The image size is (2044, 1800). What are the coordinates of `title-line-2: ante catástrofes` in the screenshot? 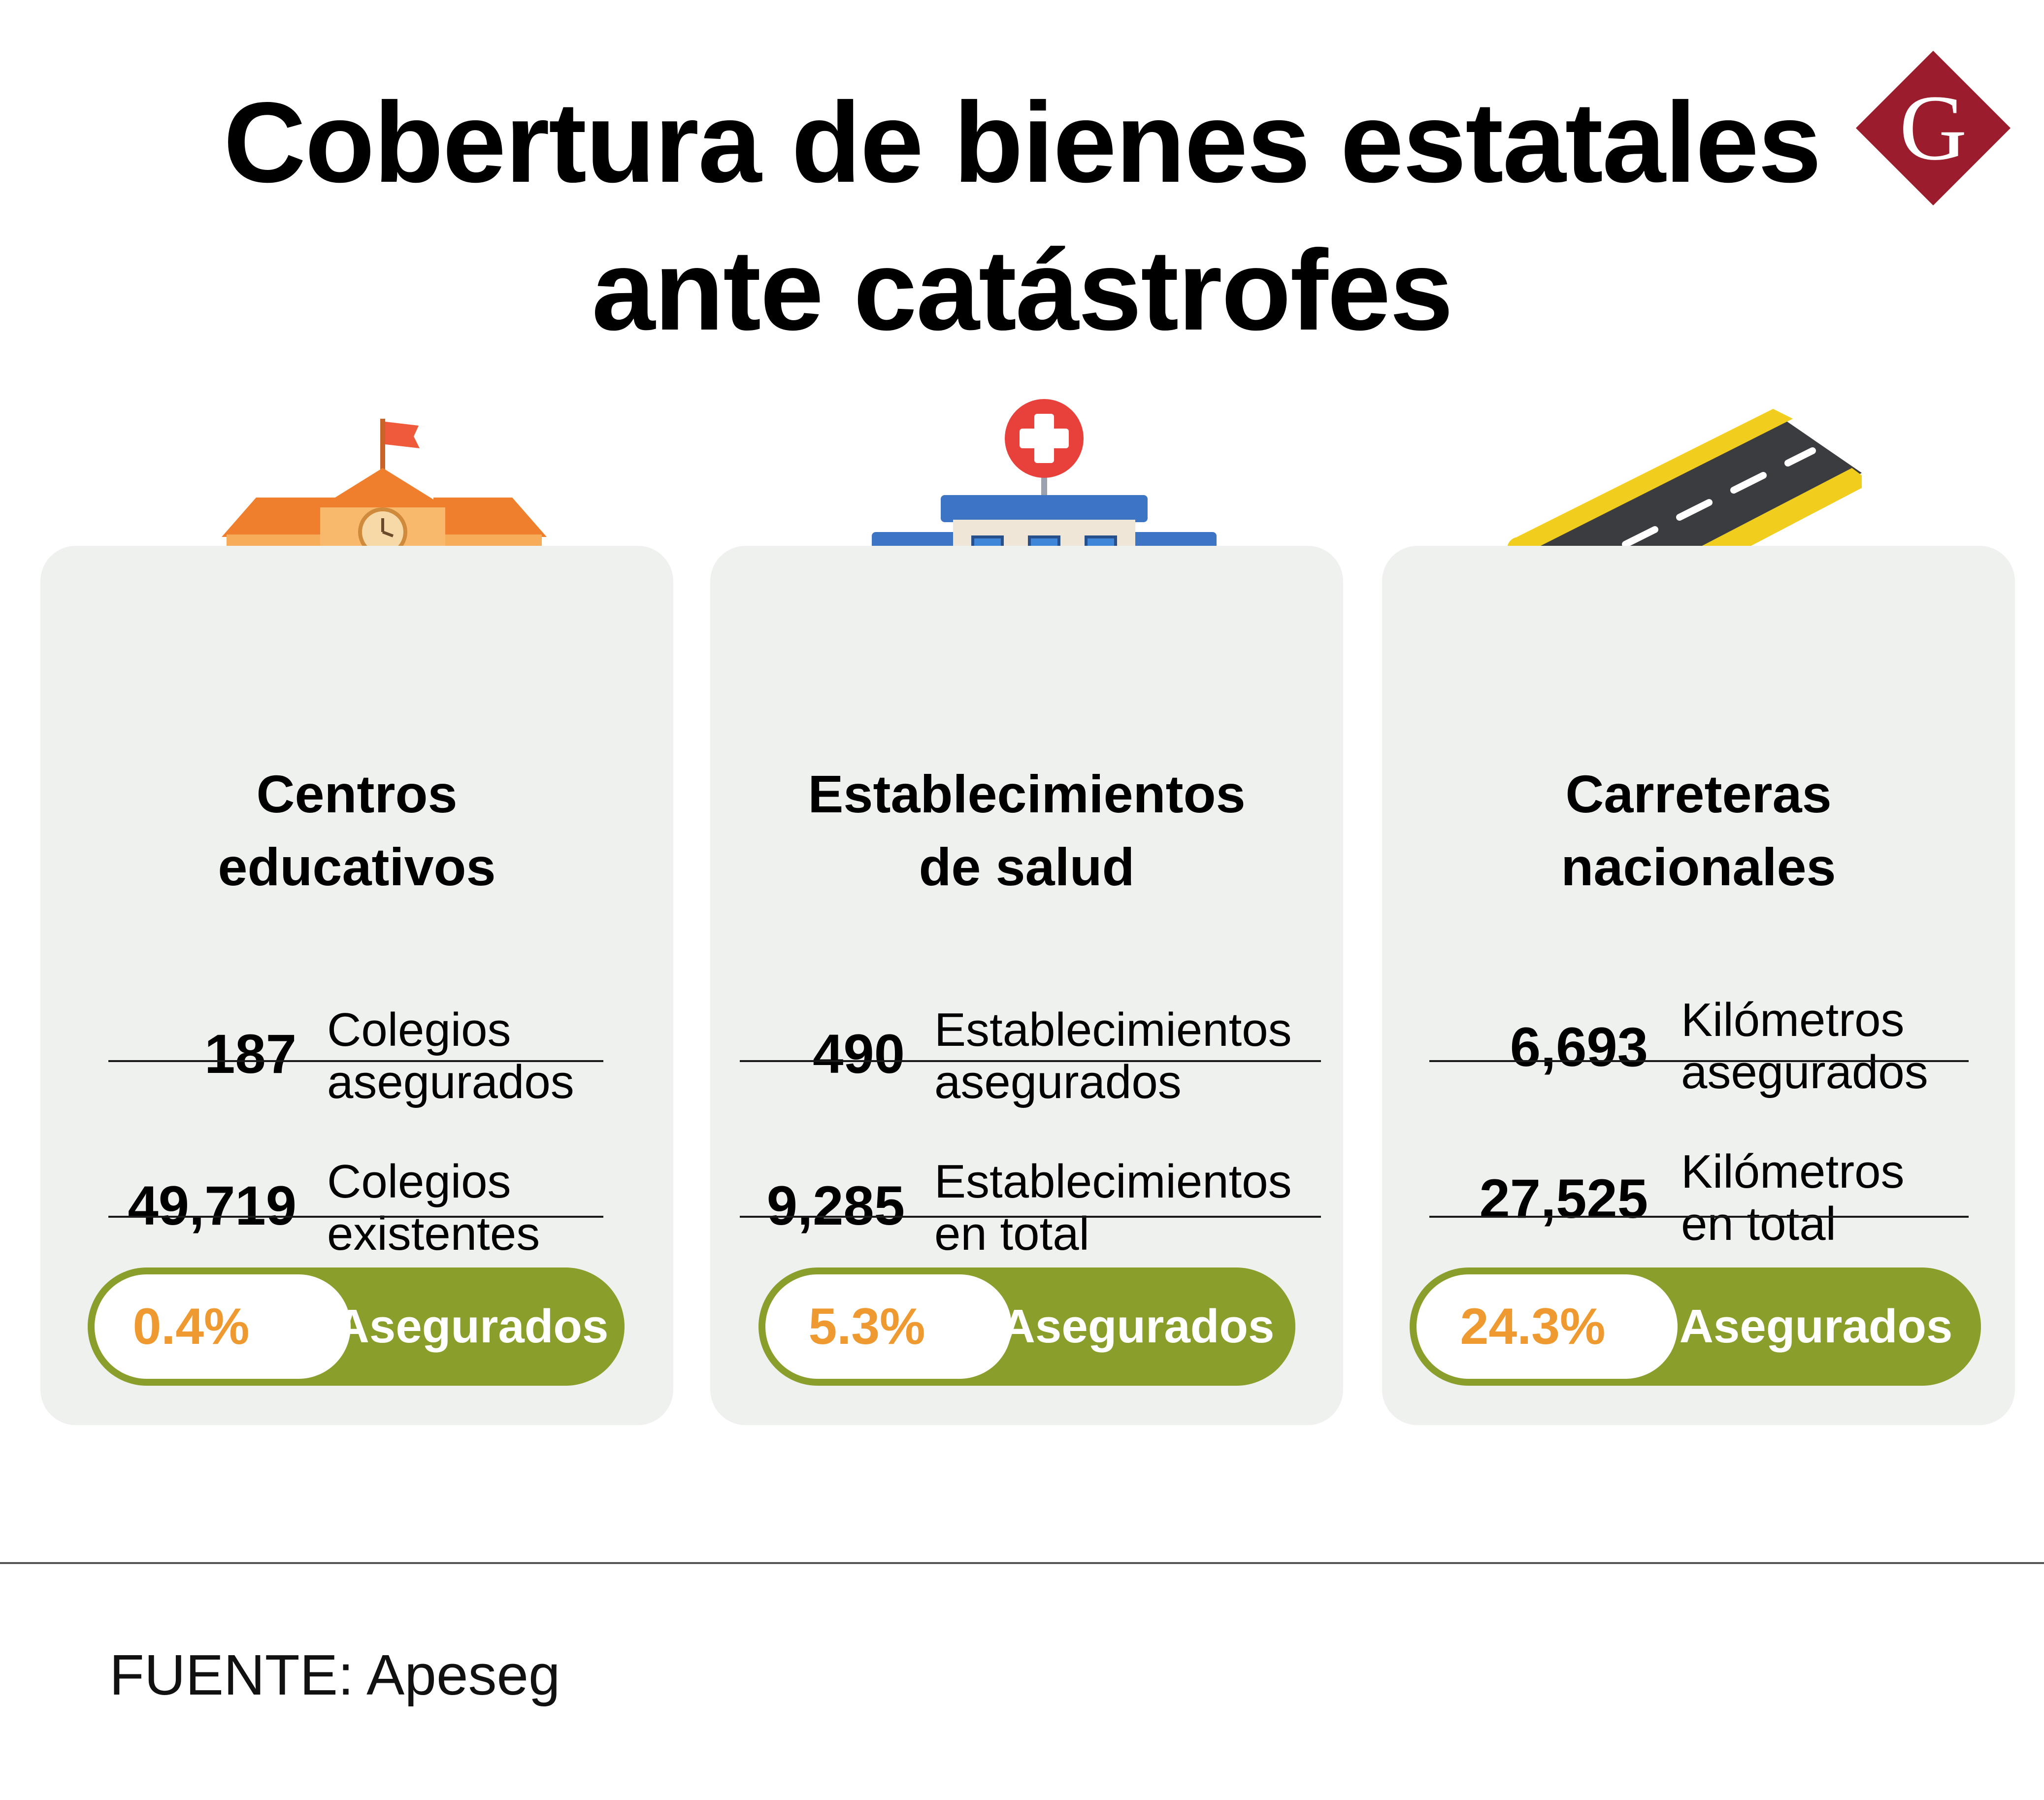 It's located at (1023, 290).